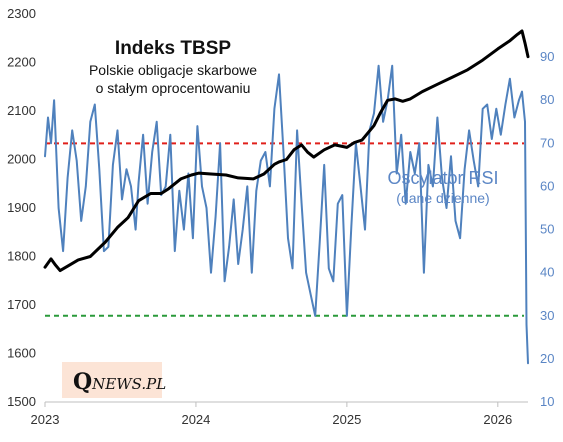 This screenshot has height=442, width=563. Describe the element at coordinates (547, 142) in the screenshot. I see `right-tick-label: 70` at that location.